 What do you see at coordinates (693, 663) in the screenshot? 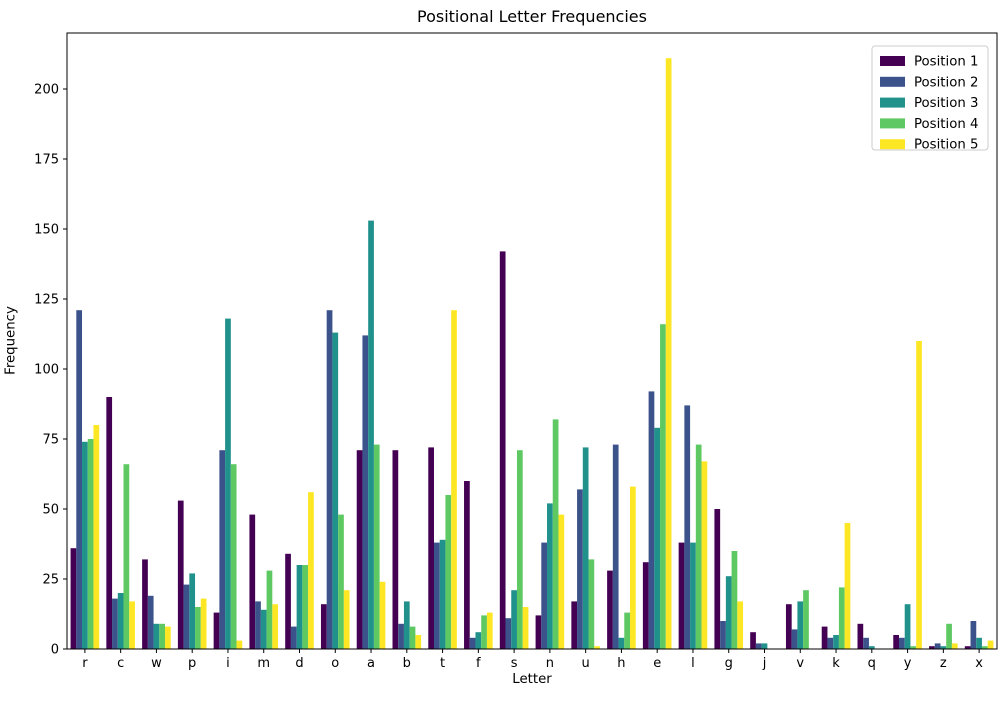
I see `x-tick-label-l: l` at bounding box center [693, 663].